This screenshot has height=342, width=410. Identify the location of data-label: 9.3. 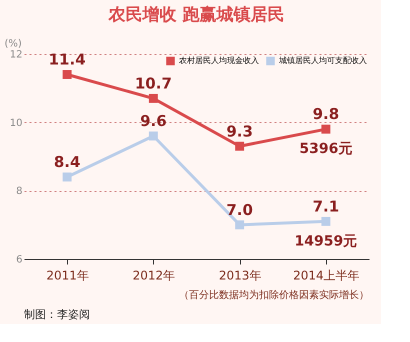
(239, 131).